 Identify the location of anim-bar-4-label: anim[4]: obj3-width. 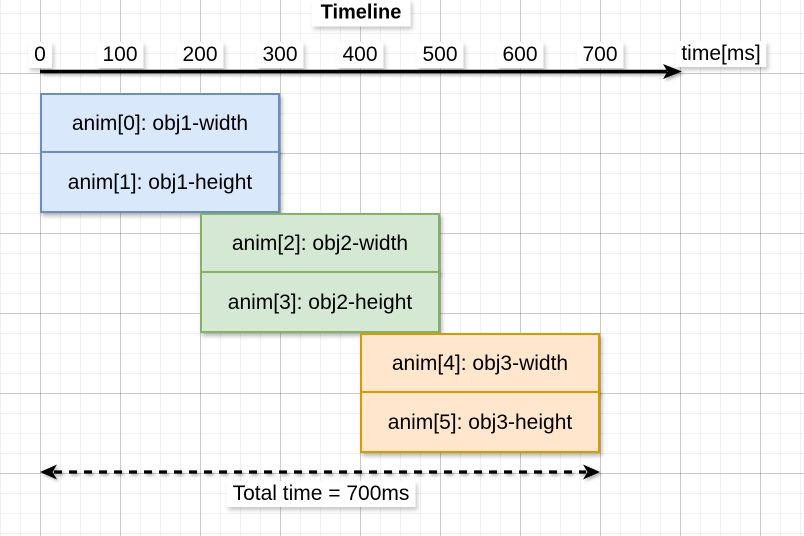
(480, 363).